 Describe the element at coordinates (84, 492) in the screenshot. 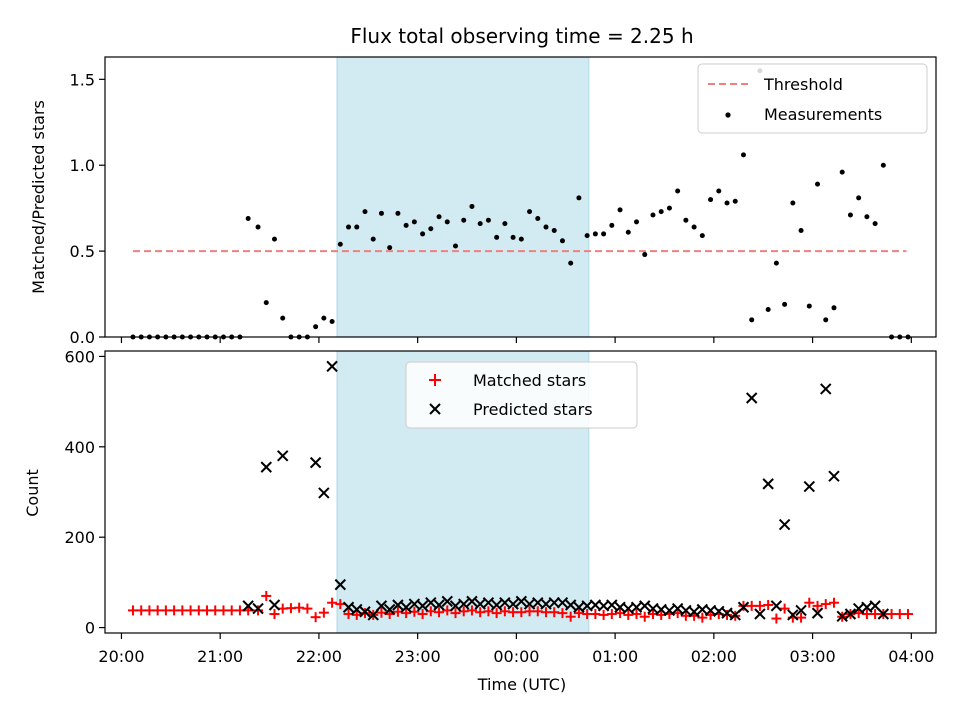

I see `count-y-axis: 0 200 400 600` at that location.